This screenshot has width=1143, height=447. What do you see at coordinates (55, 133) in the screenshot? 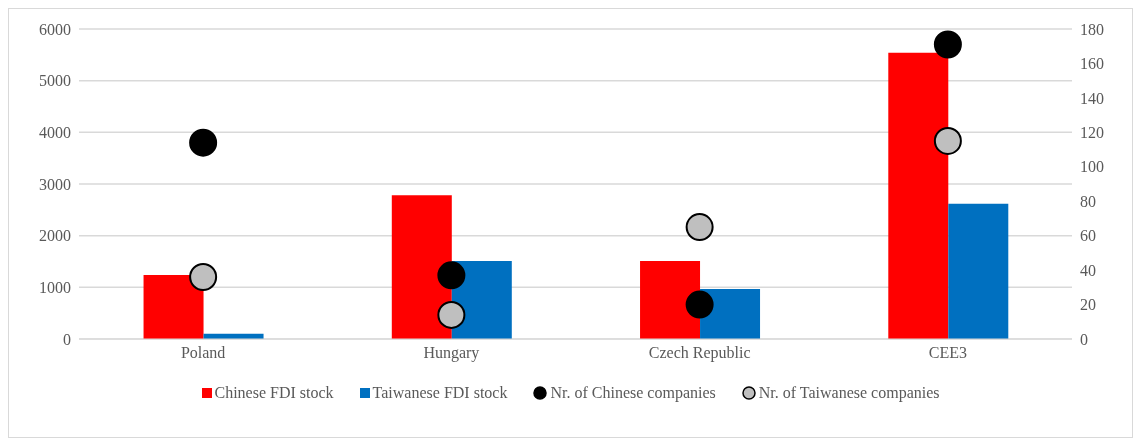
I see `y-tick-label: 4000` at bounding box center [55, 133].